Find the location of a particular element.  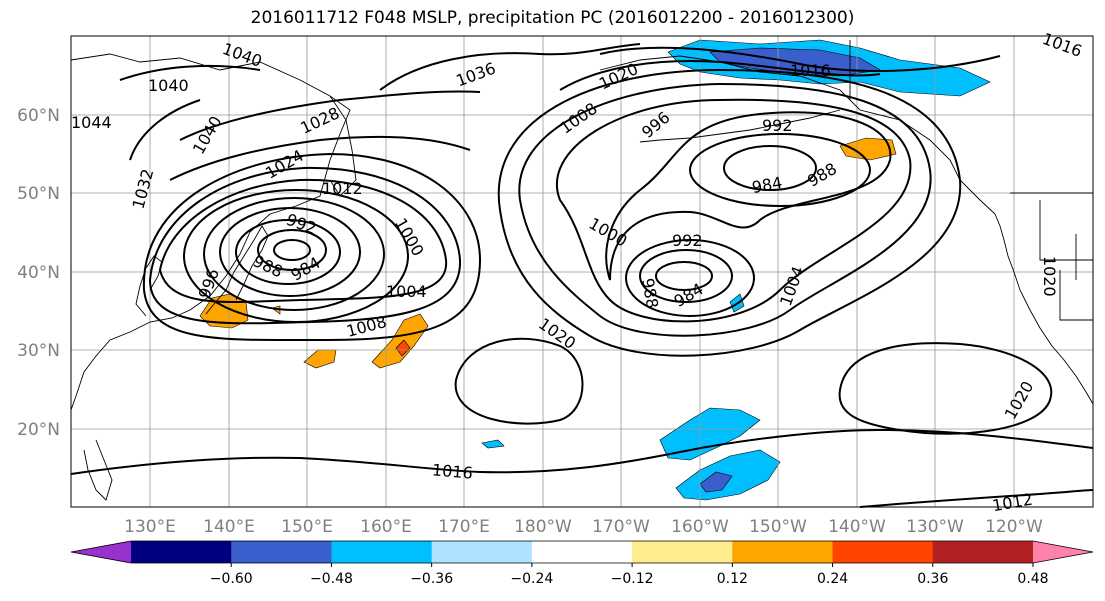

lon-tick-label: 180°W is located at coordinates (543, 527).